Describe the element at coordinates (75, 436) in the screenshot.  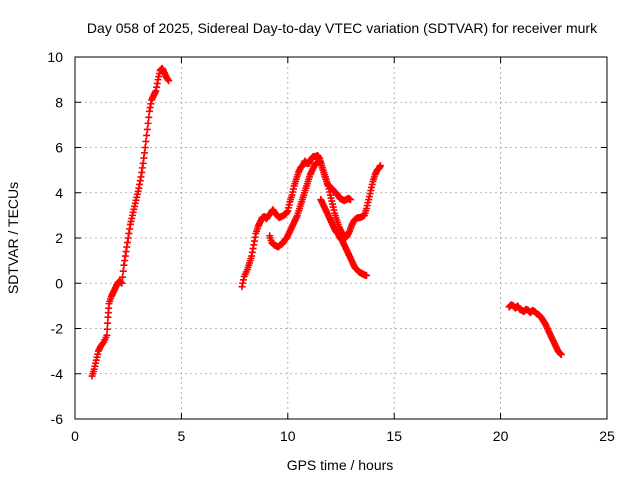
I see `x-tick-label: 0` at that location.